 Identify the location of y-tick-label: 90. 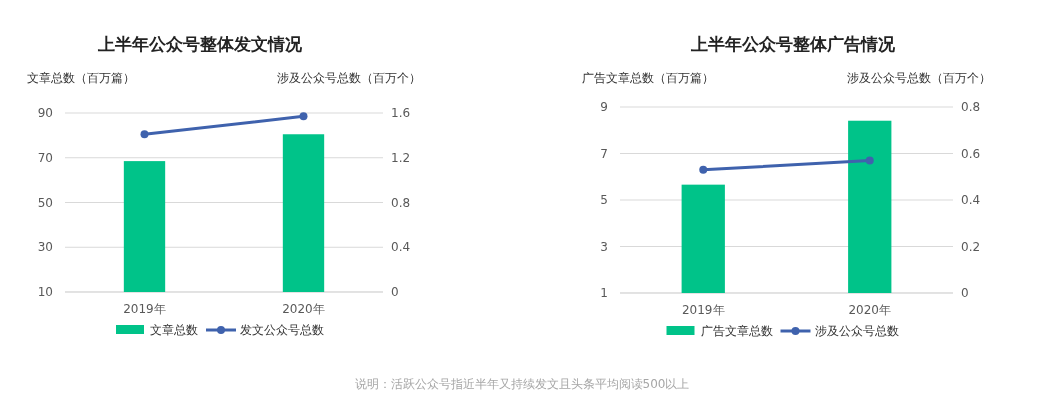
(45, 113).